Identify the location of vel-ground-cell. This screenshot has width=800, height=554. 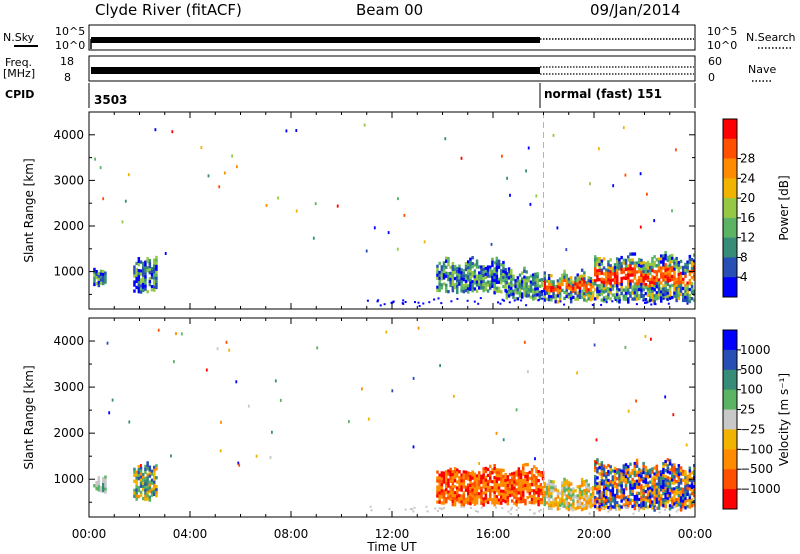
(633, 513).